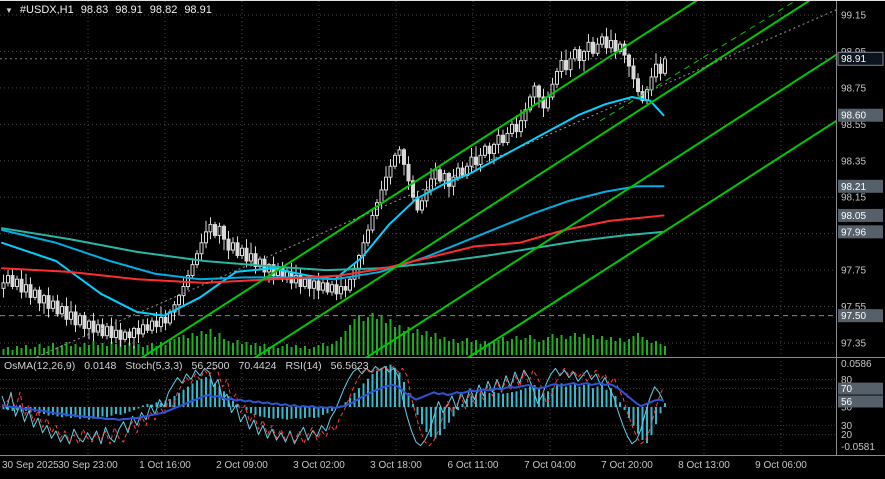 Image resolution: width=885 pixels, height=479 pixels. What do you see at coordinates (860, 58) in the screenshot?
I see `current-price-box` at bounding box center [860, 58].